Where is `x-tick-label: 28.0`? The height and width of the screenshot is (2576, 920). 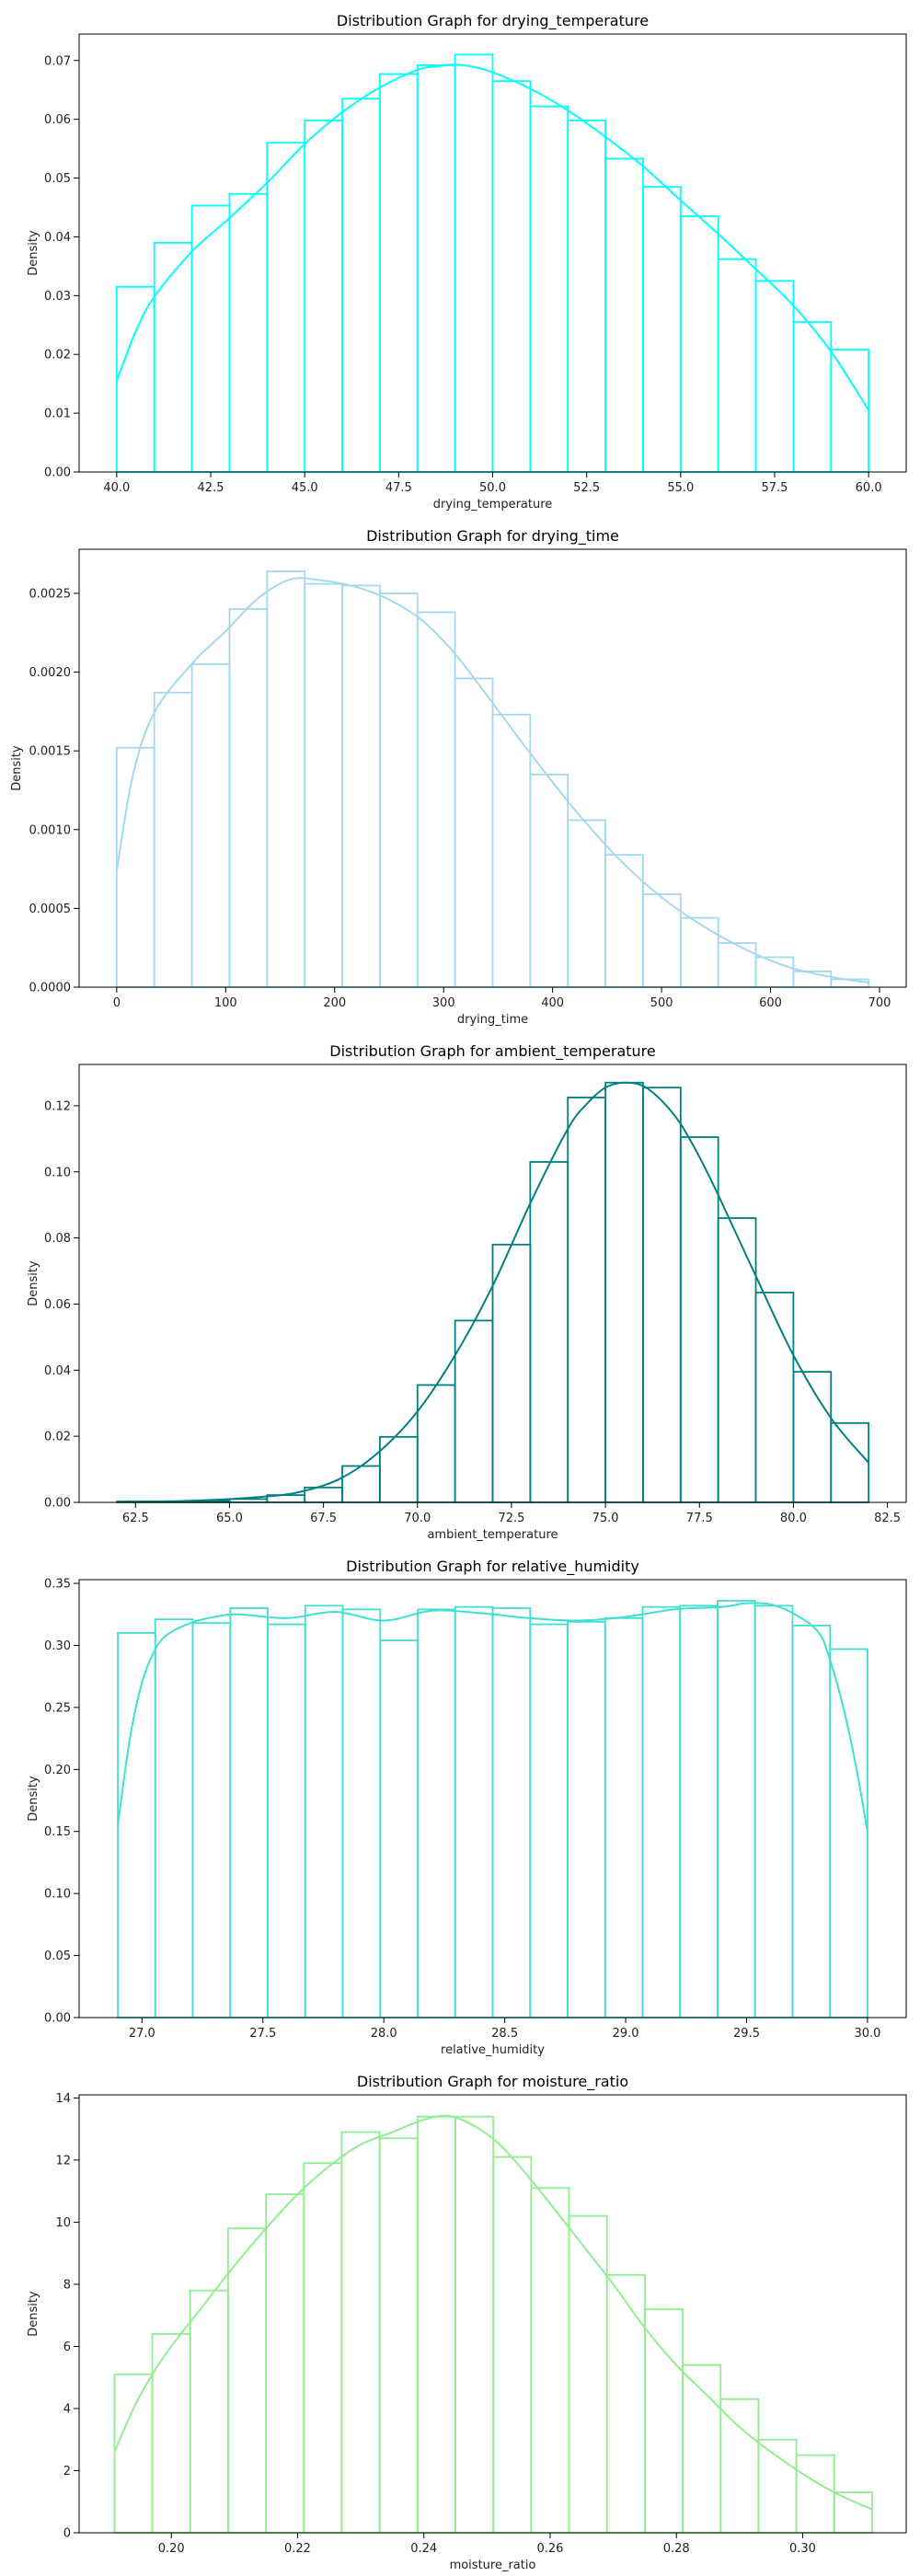 x-tick-label: 28.0 is located at coordinates (384, 2034).